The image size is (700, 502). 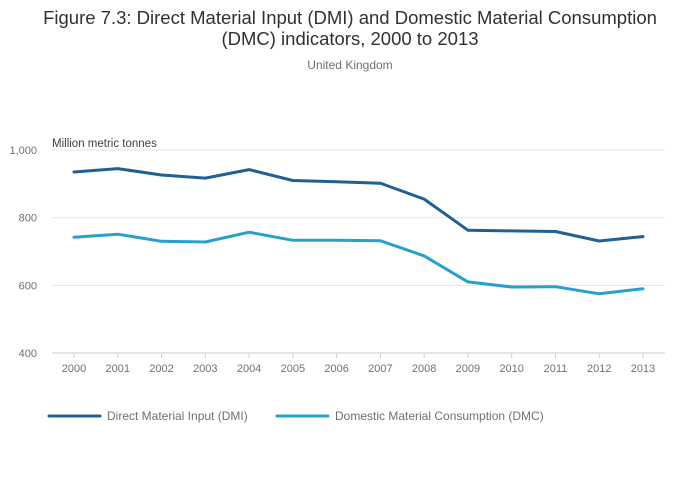 I want to click on y-tick-label-800: 800, so click(x=28, y=219).